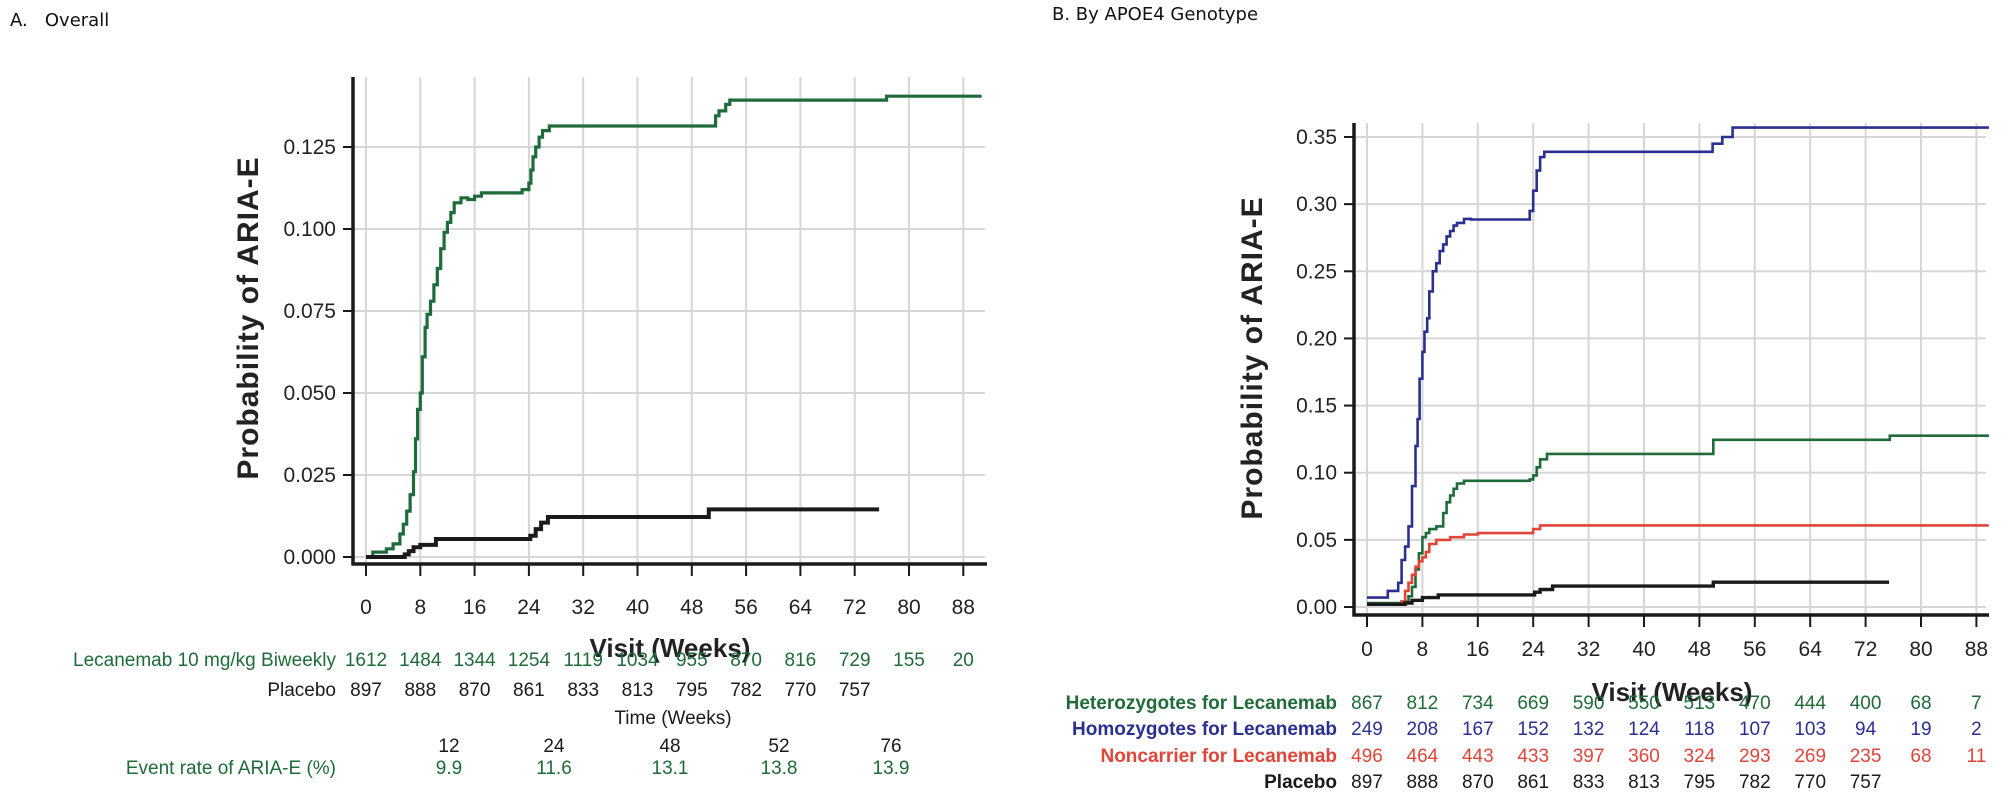  Describe the element at coordinates (1325, 372) in the screenshot. I see `panel-b-y-ticks: 0.00 0.05 0.10 0.15 0.20 0.25 0.30 0.35` at that location.